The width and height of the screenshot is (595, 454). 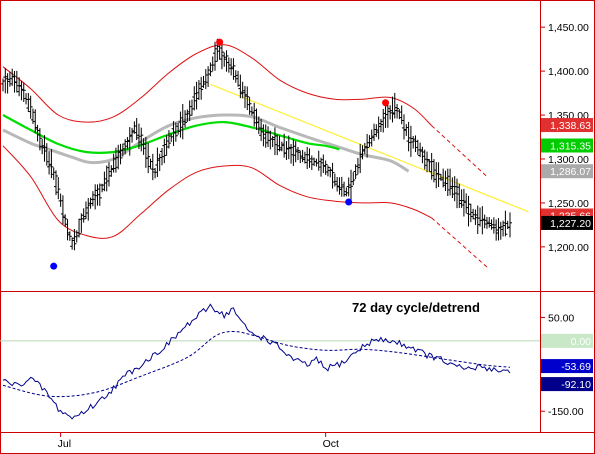 What do you see at coordinates (459, 242) in the screenshot?
I see `lower-envelope-projection` at bounding box center [459, 242].